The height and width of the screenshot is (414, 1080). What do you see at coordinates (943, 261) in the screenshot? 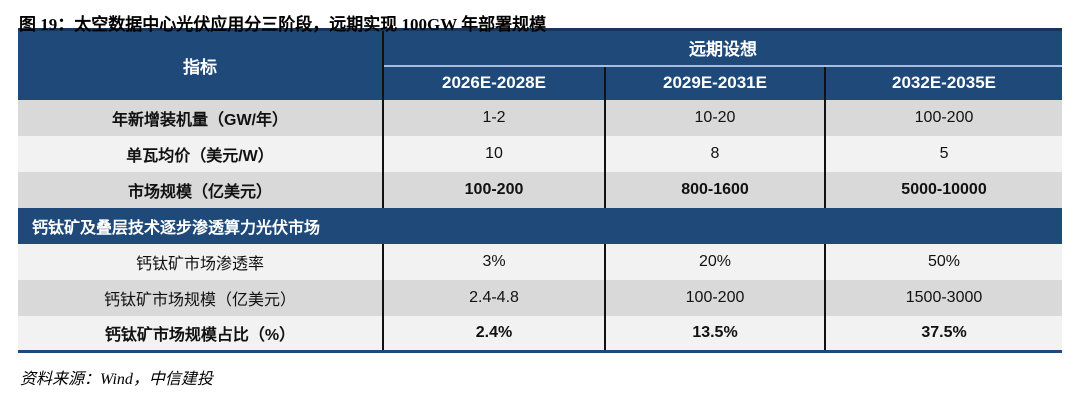
I see `cell-value: 50%` at bounding box center [943, 261].